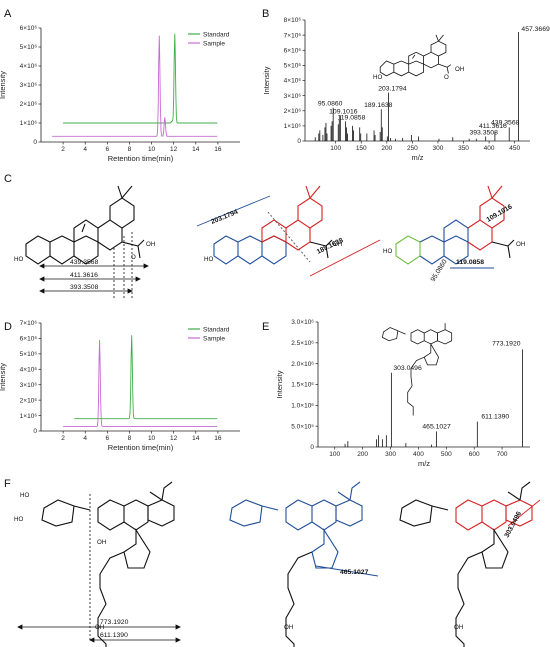  What do you see at coordinates (29, 385) in the screenshot?
I see `chartD-y-tick-label: 3×10⁶` at bounding box center [29, 385].